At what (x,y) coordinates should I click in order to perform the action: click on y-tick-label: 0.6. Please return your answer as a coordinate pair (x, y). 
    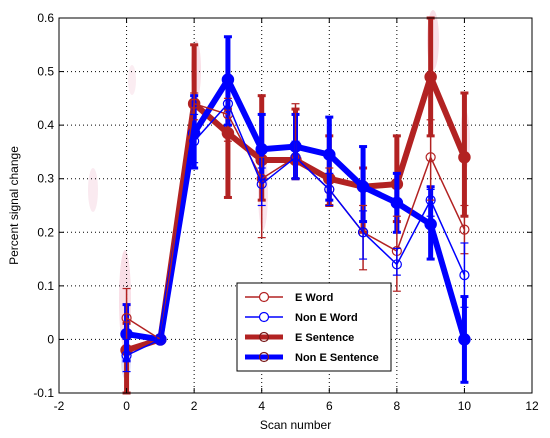
    Looking at the image, I should click on (45, 18).